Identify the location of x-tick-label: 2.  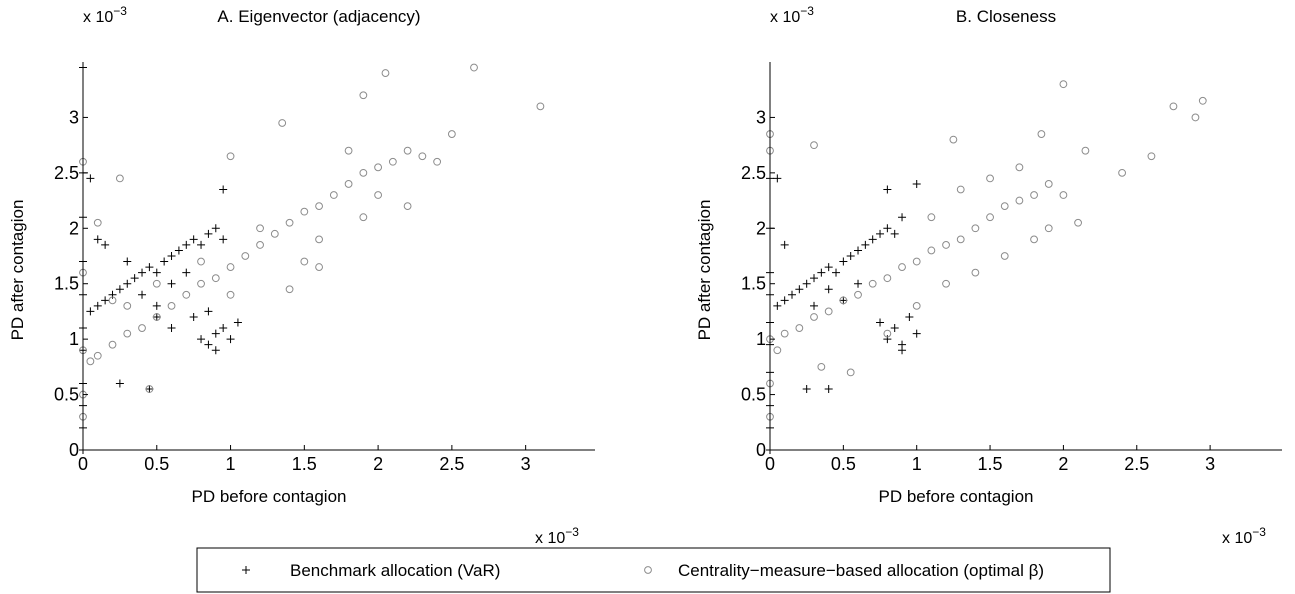
(1063, 464).